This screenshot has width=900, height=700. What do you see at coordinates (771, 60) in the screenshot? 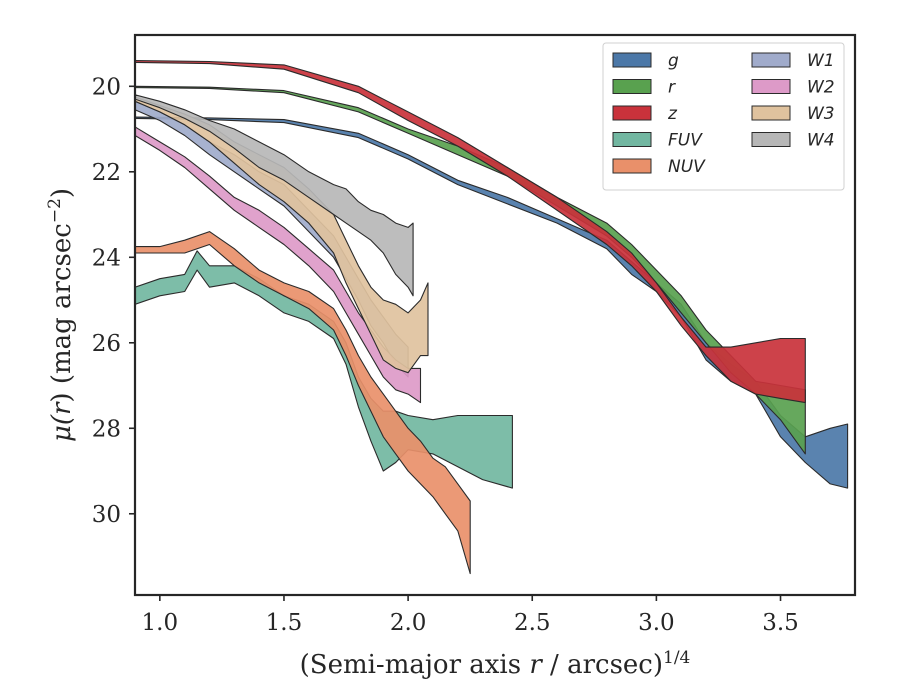
I see `legend-swatch-w1` at bounding box center [771, 60].